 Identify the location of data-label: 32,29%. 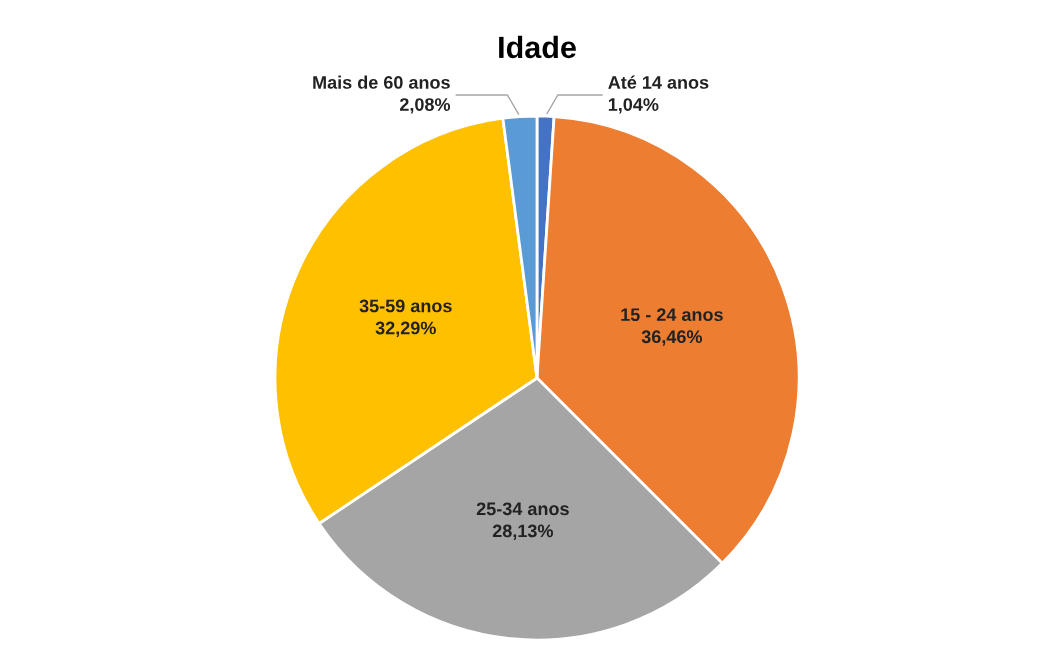
(405, 329).